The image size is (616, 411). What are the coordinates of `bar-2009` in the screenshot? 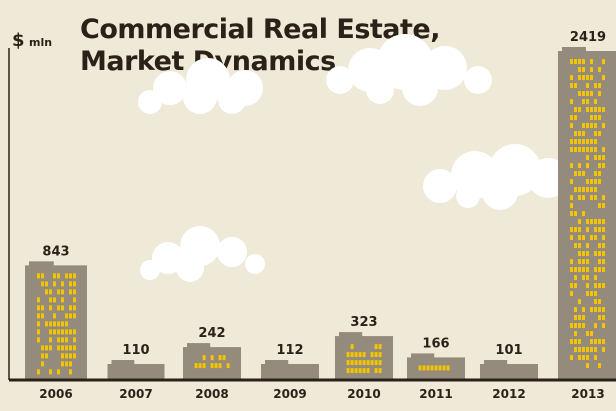 It's located at (290, 370).